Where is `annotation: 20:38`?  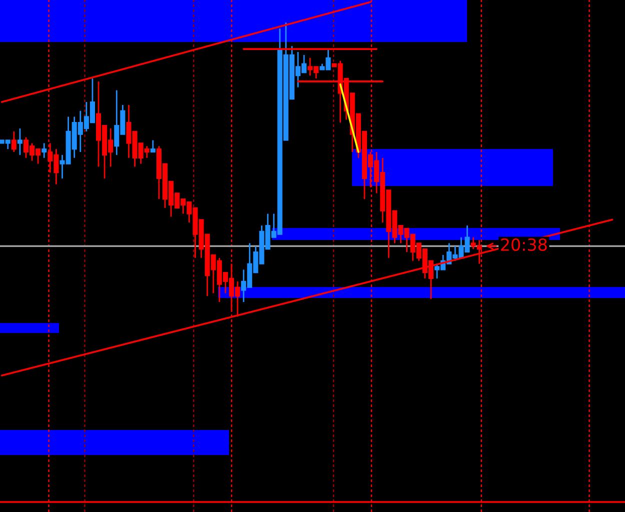 annotation: 20:38 is located at coordinates (524, 244).